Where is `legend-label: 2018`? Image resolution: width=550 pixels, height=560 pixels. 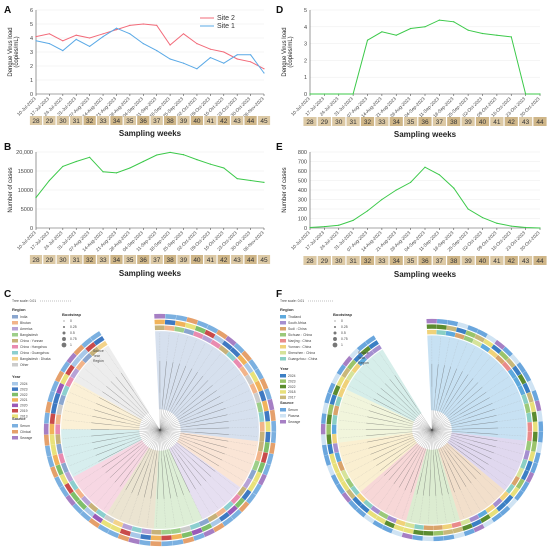
legend-label: 2018 is located at coordinates (292, 392).